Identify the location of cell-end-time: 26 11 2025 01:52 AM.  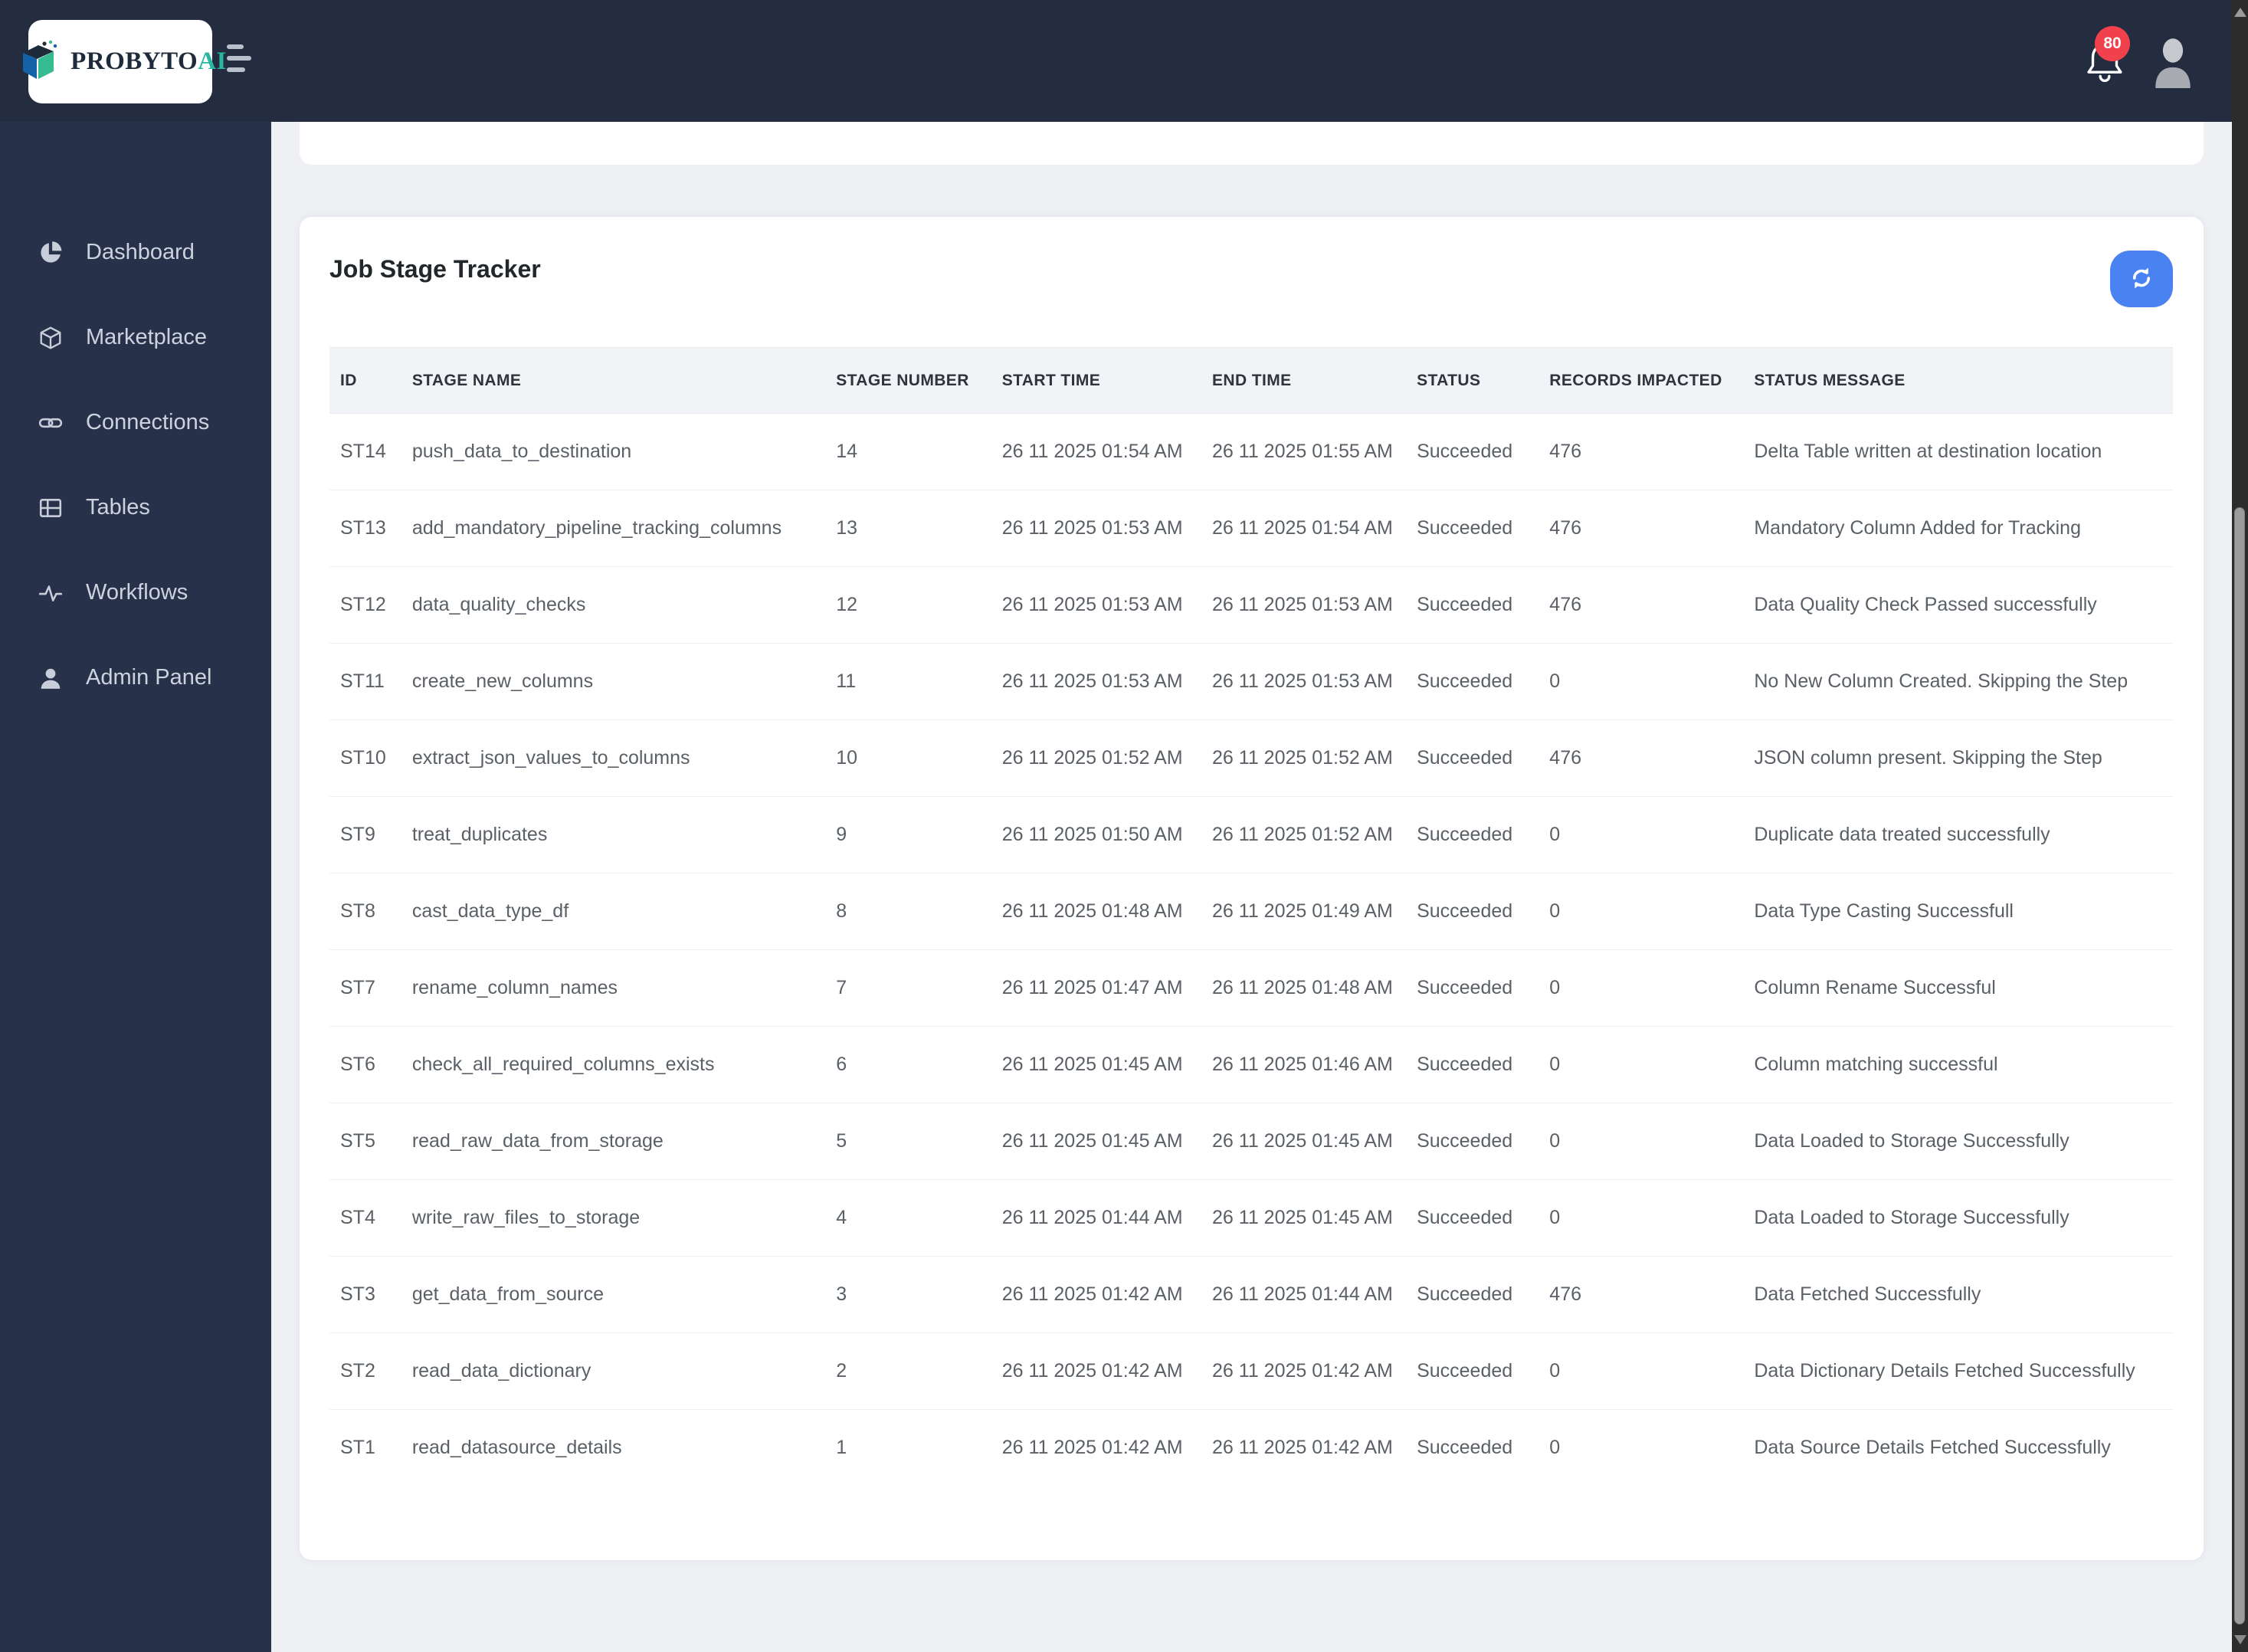
(1302, 835).